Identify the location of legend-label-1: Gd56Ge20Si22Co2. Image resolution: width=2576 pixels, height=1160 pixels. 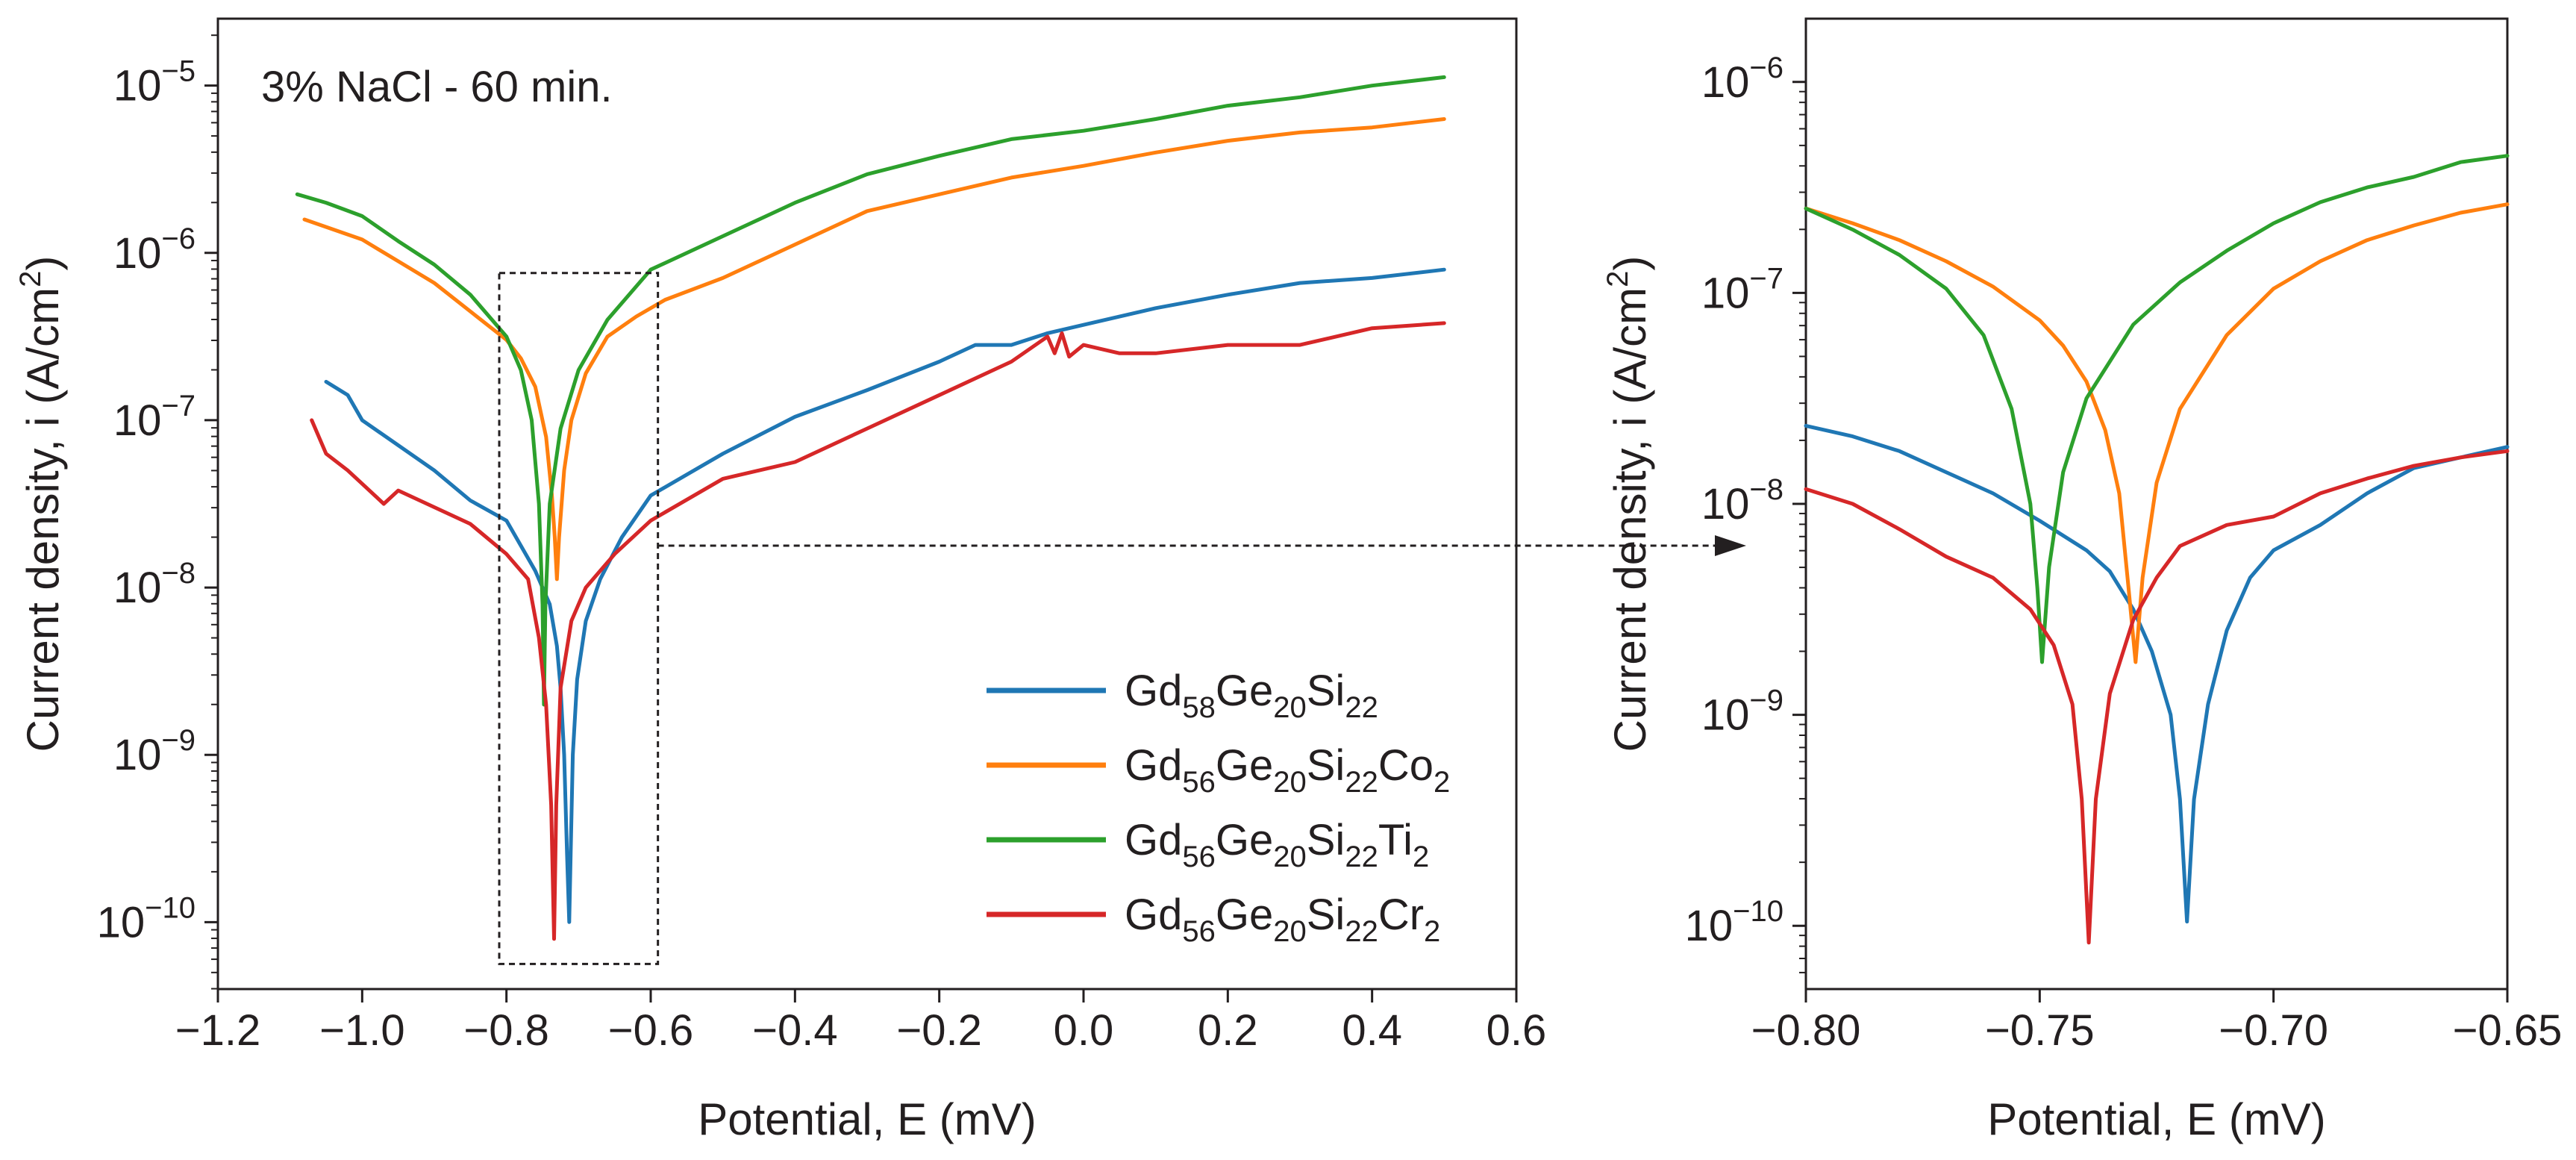
(1287, 770).